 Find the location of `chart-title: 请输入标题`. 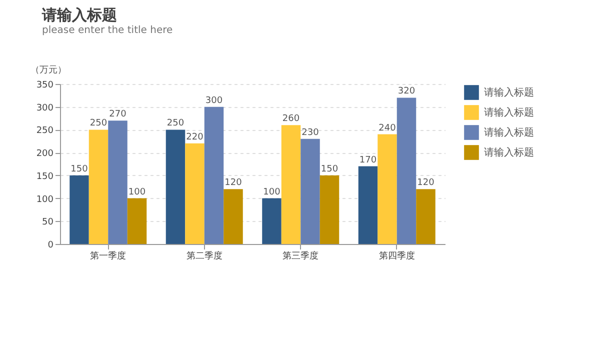

chart-title: 请输入标题 is located at coordinates (79, 15).